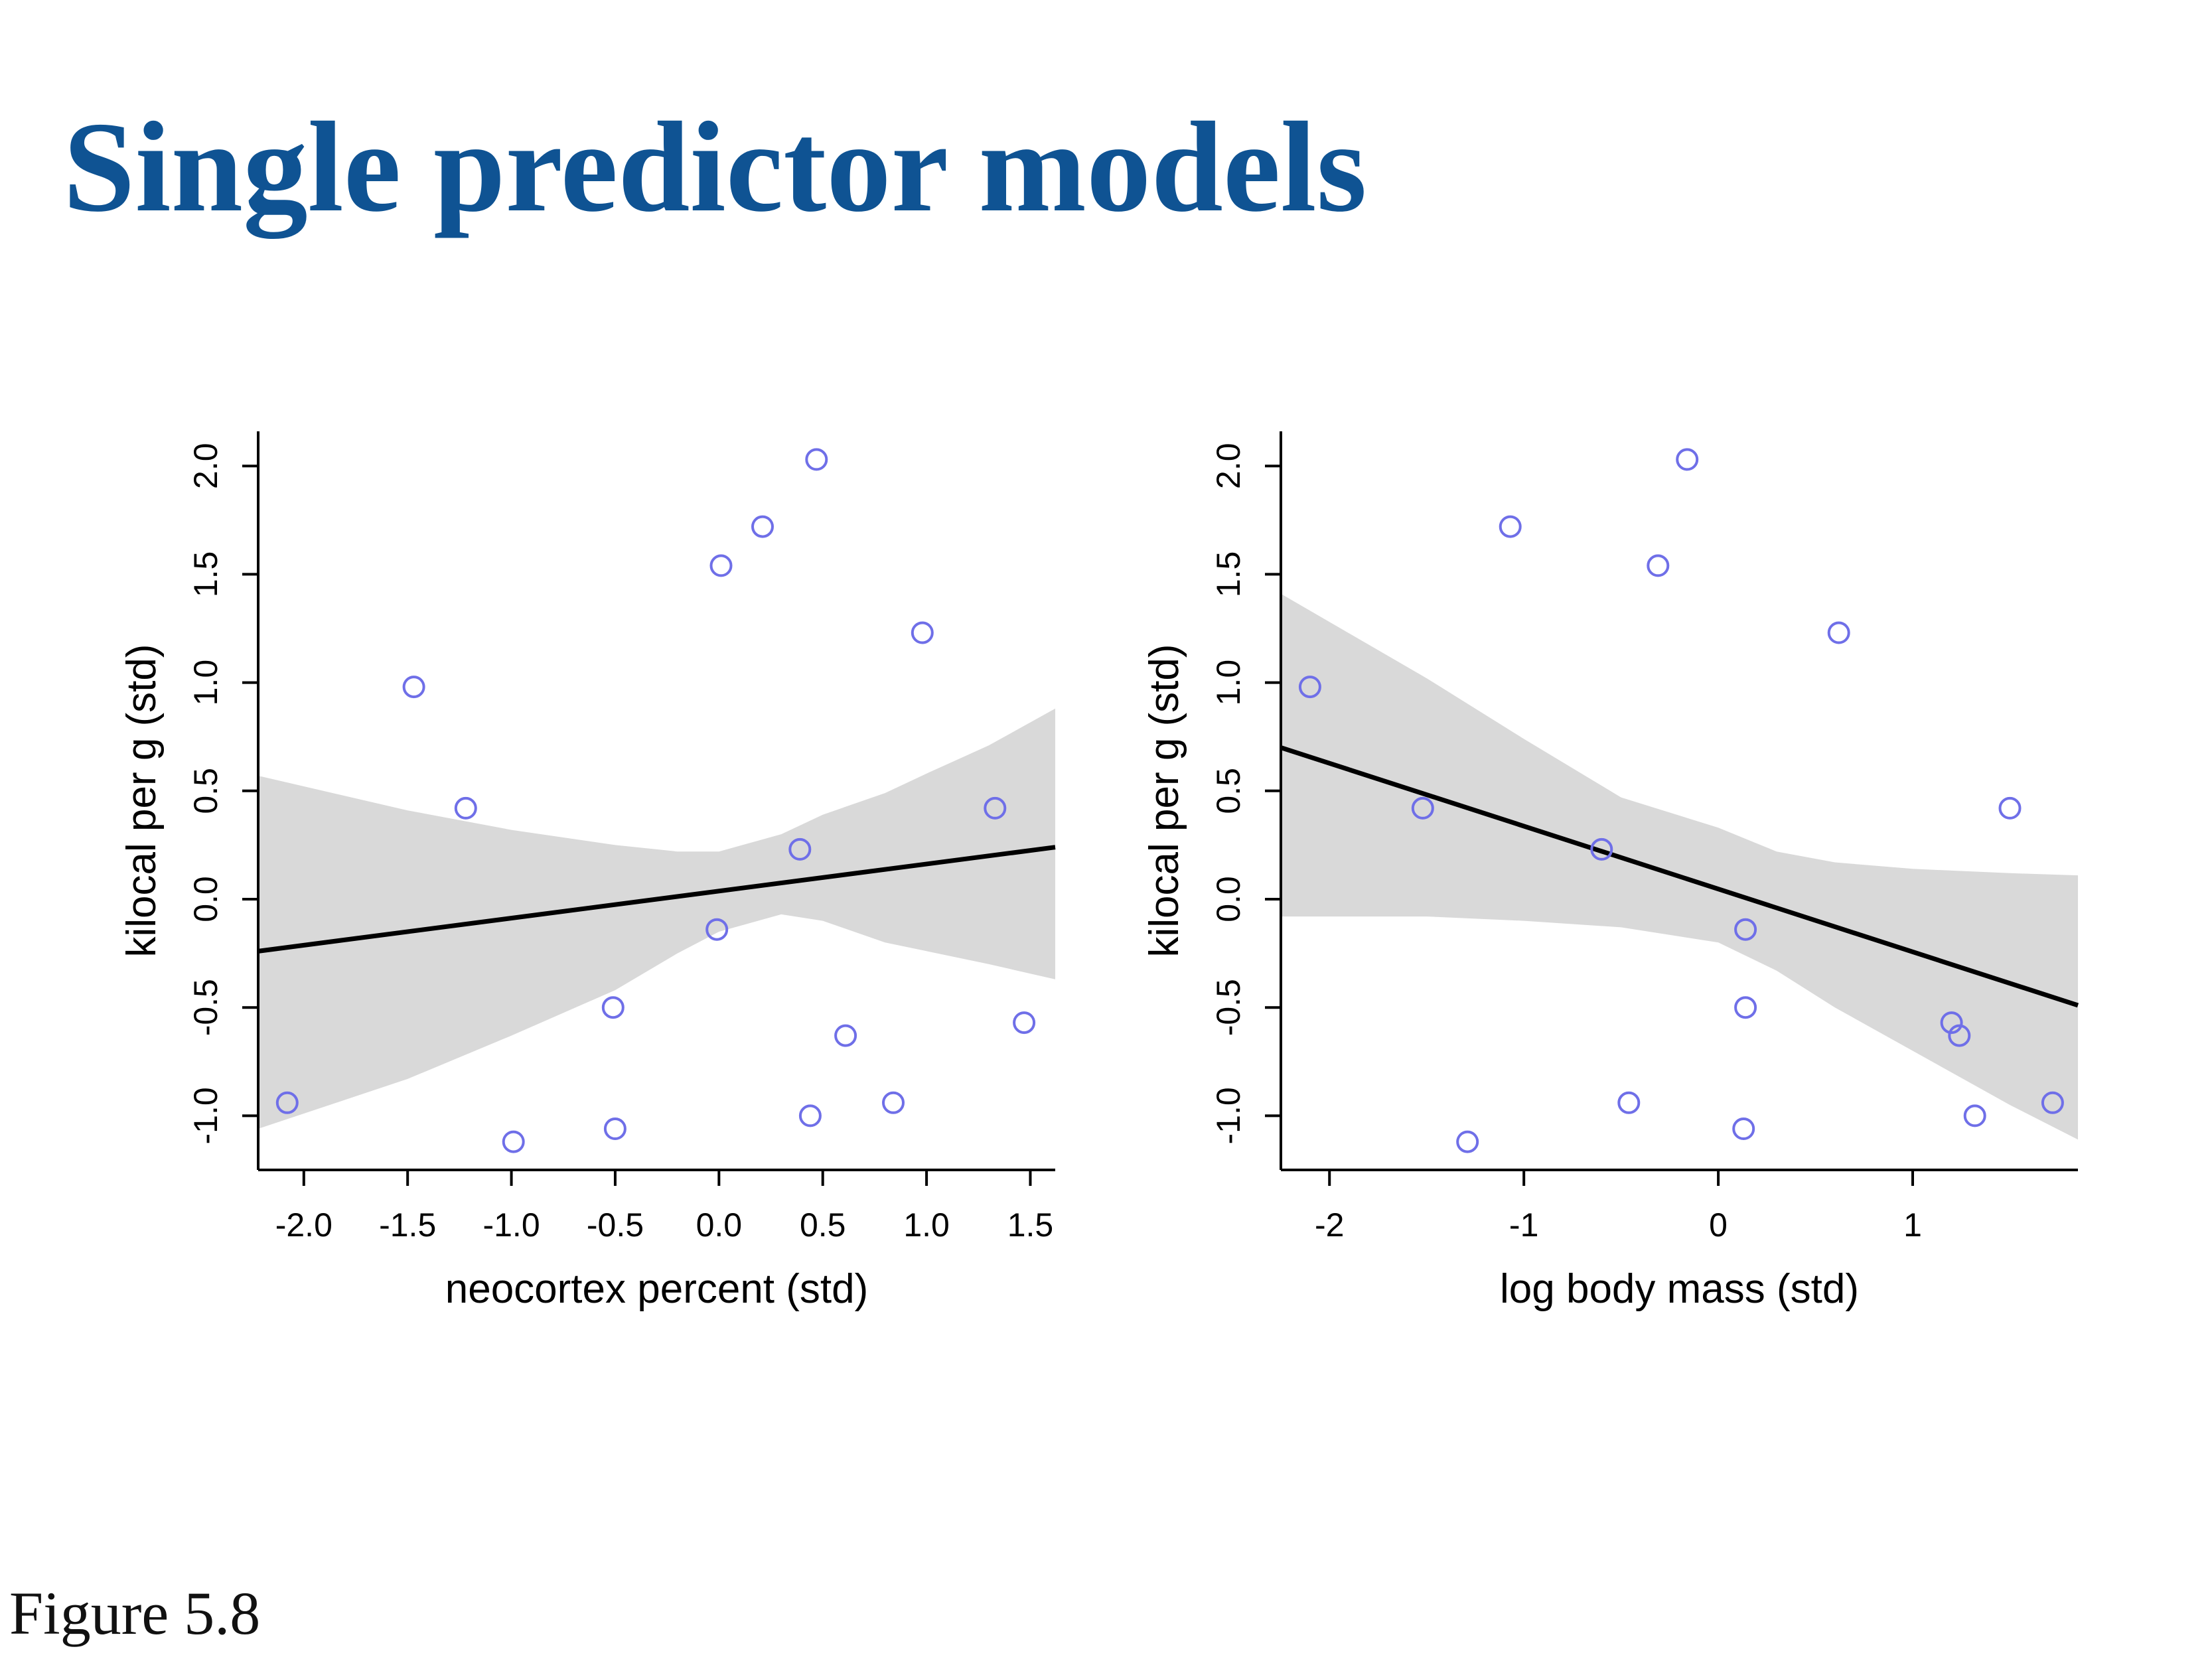  What do you see at coordinates (1030, 1225) in the screenshot?
I see `x-tick-label: 1.5` at bounding box center [1030, 1225].